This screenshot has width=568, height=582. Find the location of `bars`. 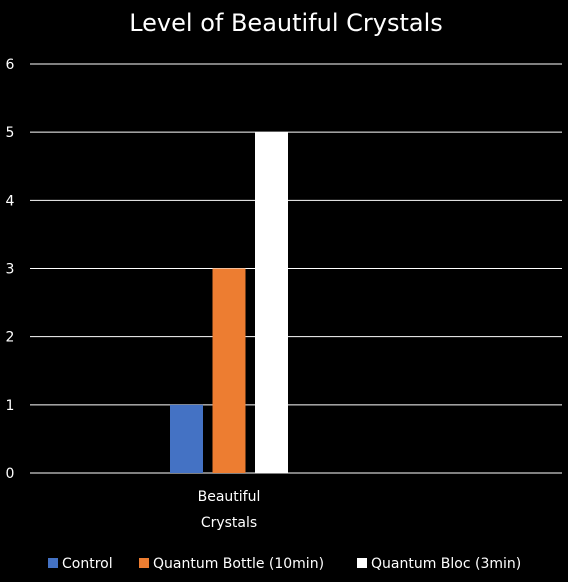

bars is located at coordinates (229, 302).